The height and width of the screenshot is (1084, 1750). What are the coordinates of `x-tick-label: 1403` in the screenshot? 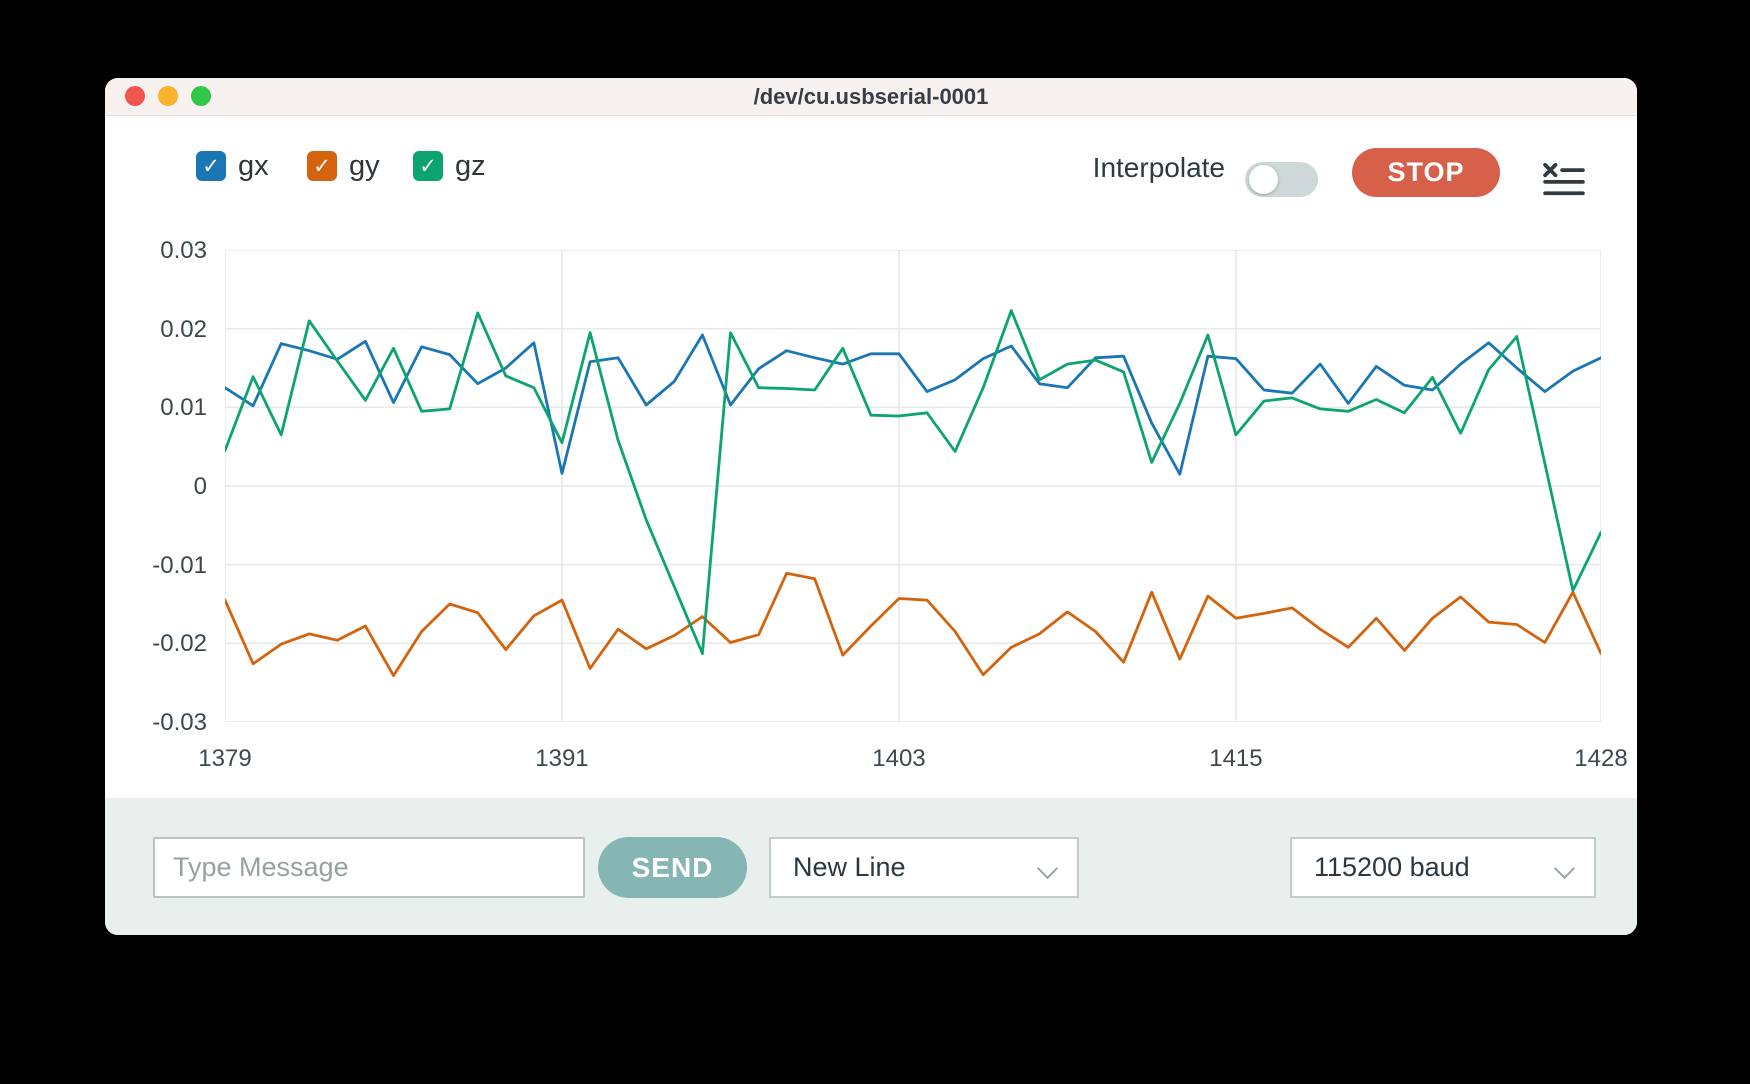 It's located at (899, 758).